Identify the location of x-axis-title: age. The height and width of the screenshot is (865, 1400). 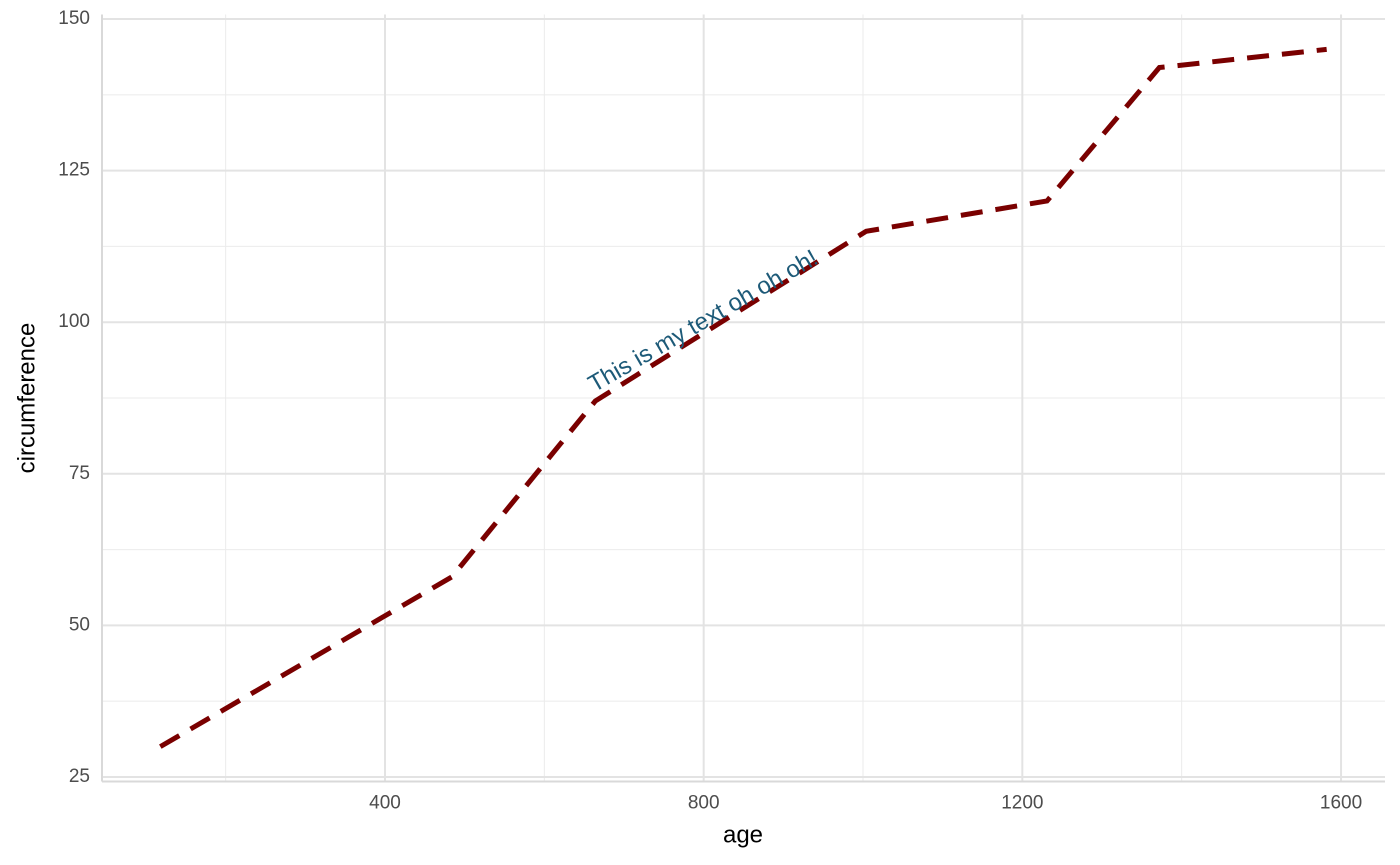
(743, 834).